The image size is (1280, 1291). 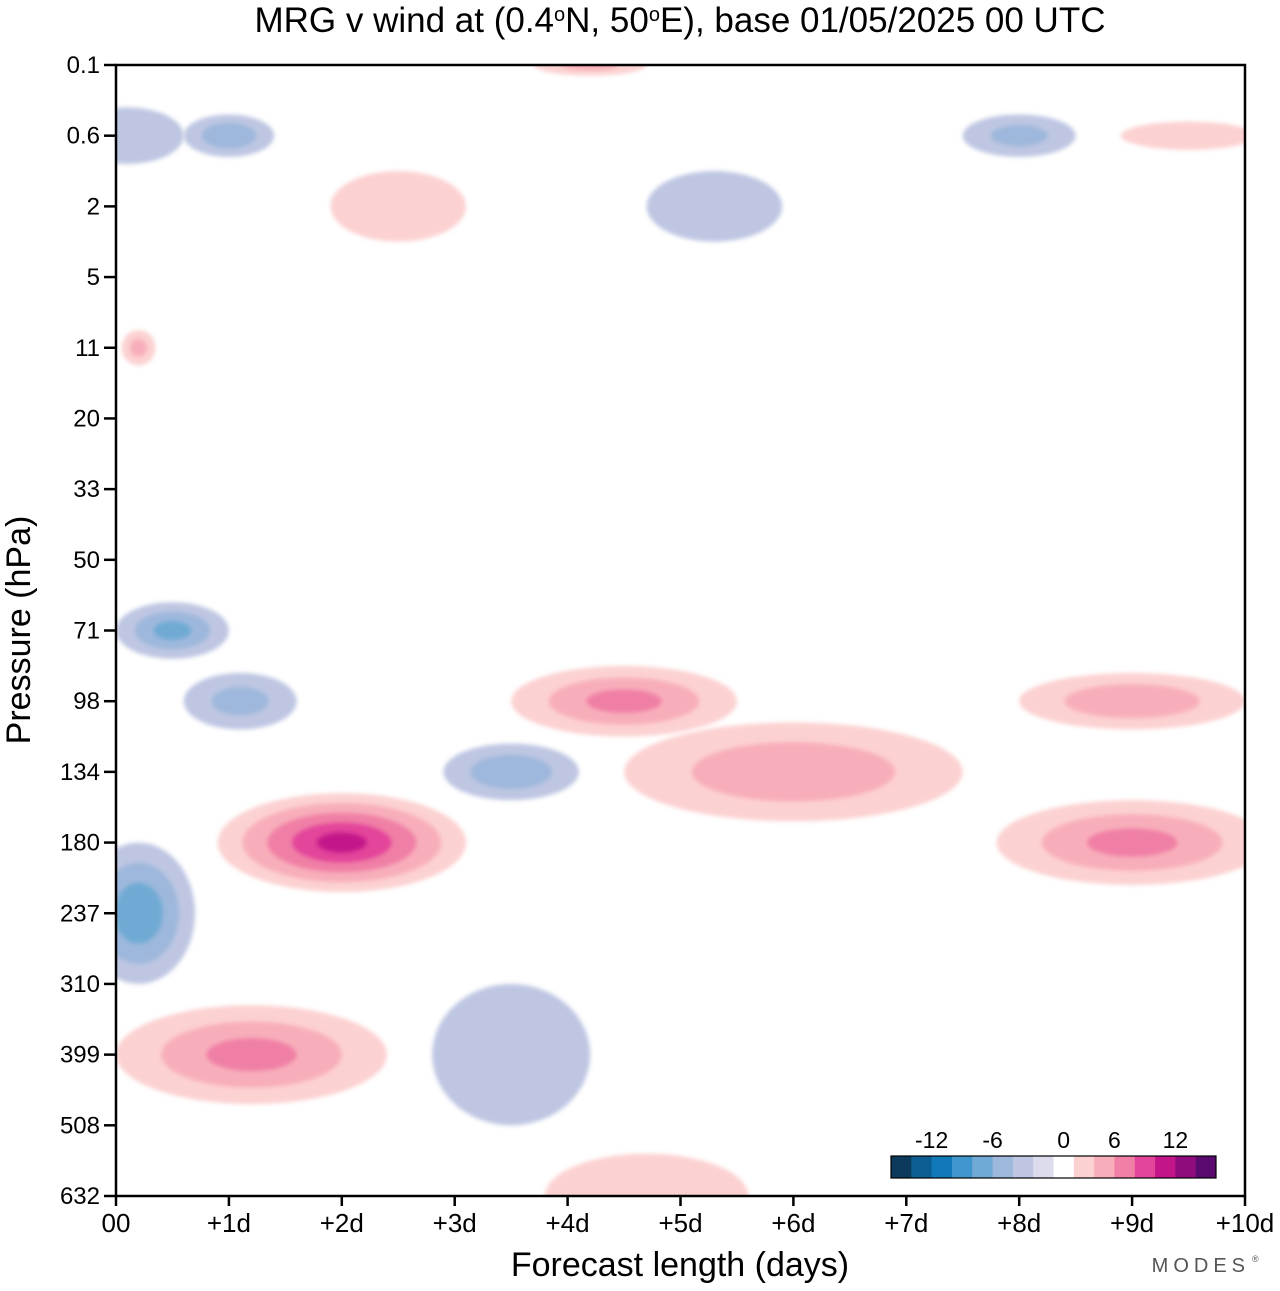 I want to click on colorbar-tick-label: 0, so click(x=1063, y=1140).